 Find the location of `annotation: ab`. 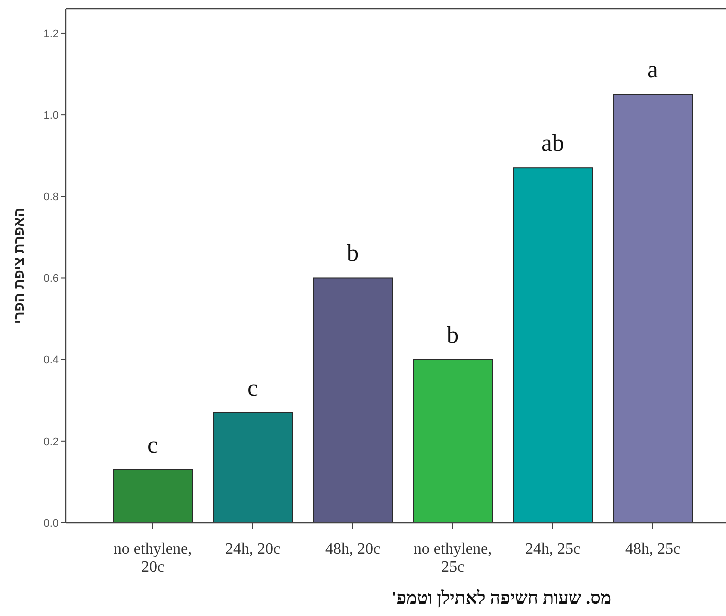

annotation: ab is located at coordinates (553, 144).